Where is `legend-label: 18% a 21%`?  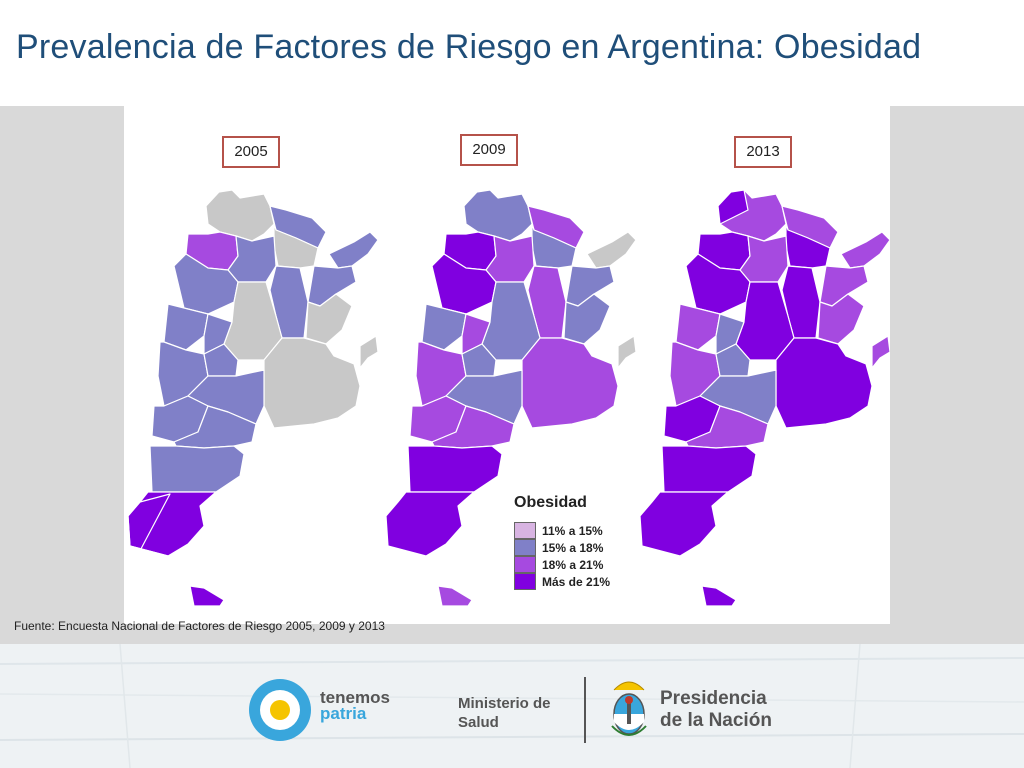 legend-label: 18% a 21% is located at coordinates (573, 564).